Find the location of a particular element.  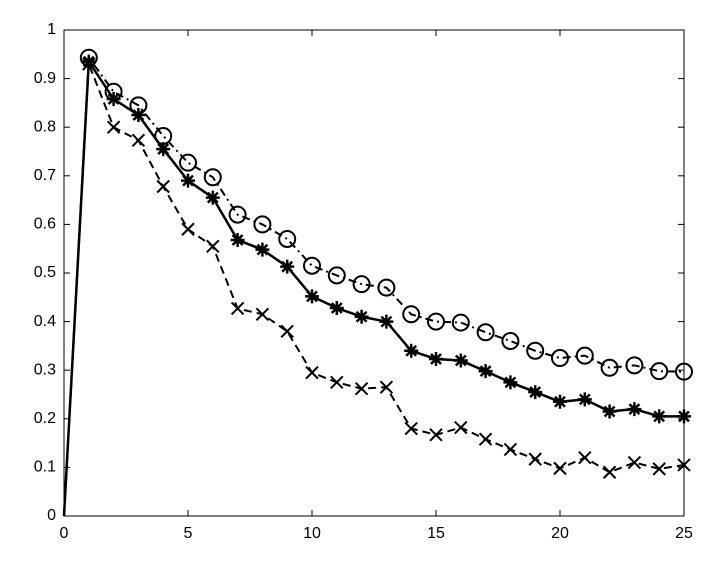

x-tick-label: 25 is located at coordinates (684, 533).